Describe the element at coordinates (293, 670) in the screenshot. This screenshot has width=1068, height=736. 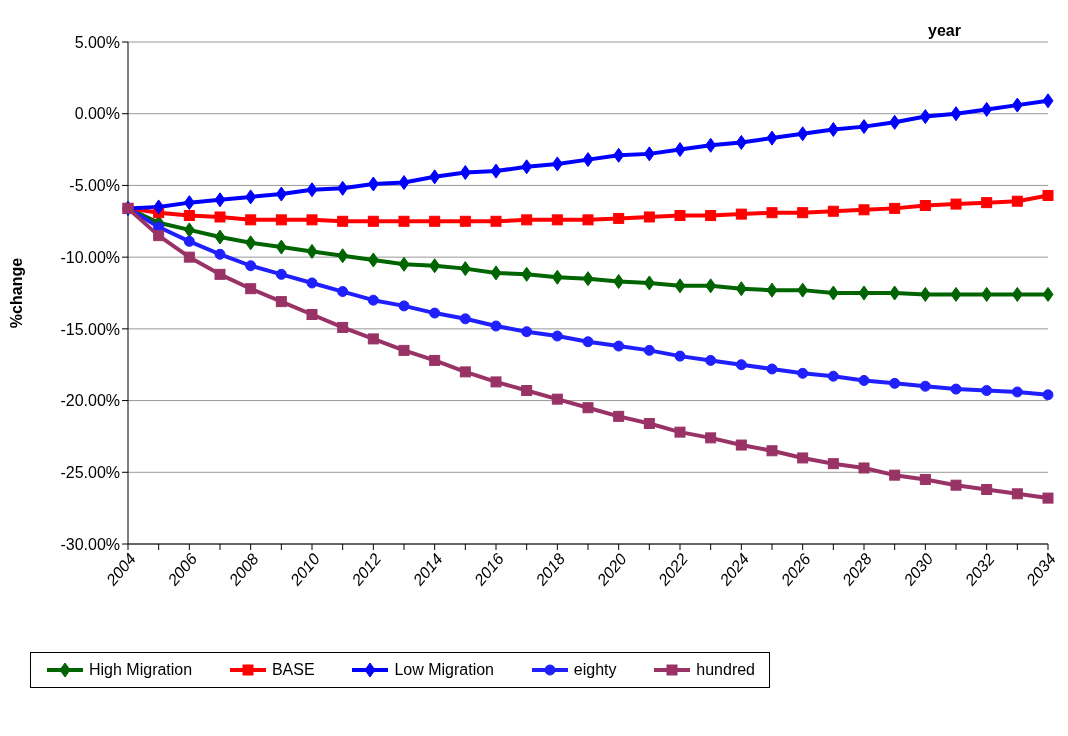
I see `legend-label: BASE` at that location.